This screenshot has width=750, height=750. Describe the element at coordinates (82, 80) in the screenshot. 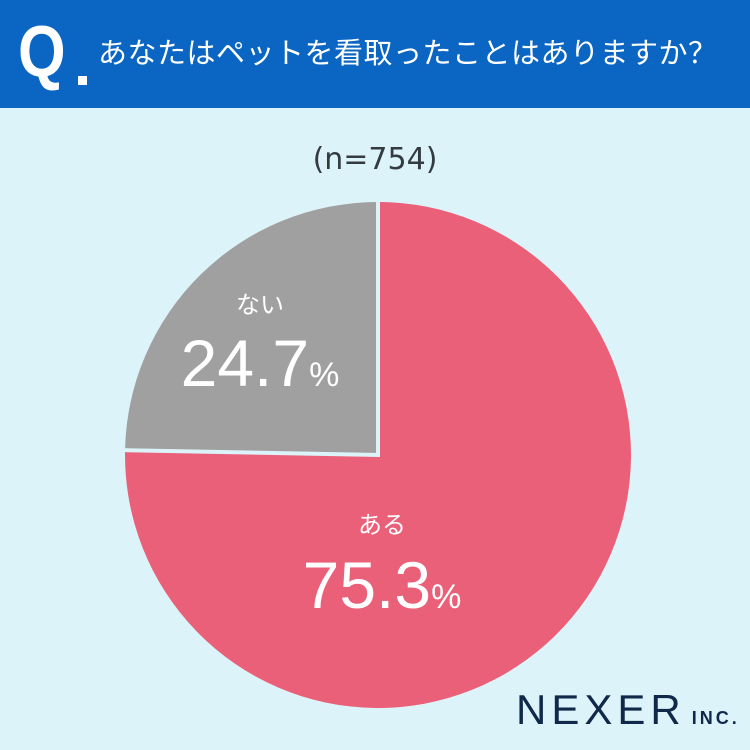

I see `q-dot` at that location.